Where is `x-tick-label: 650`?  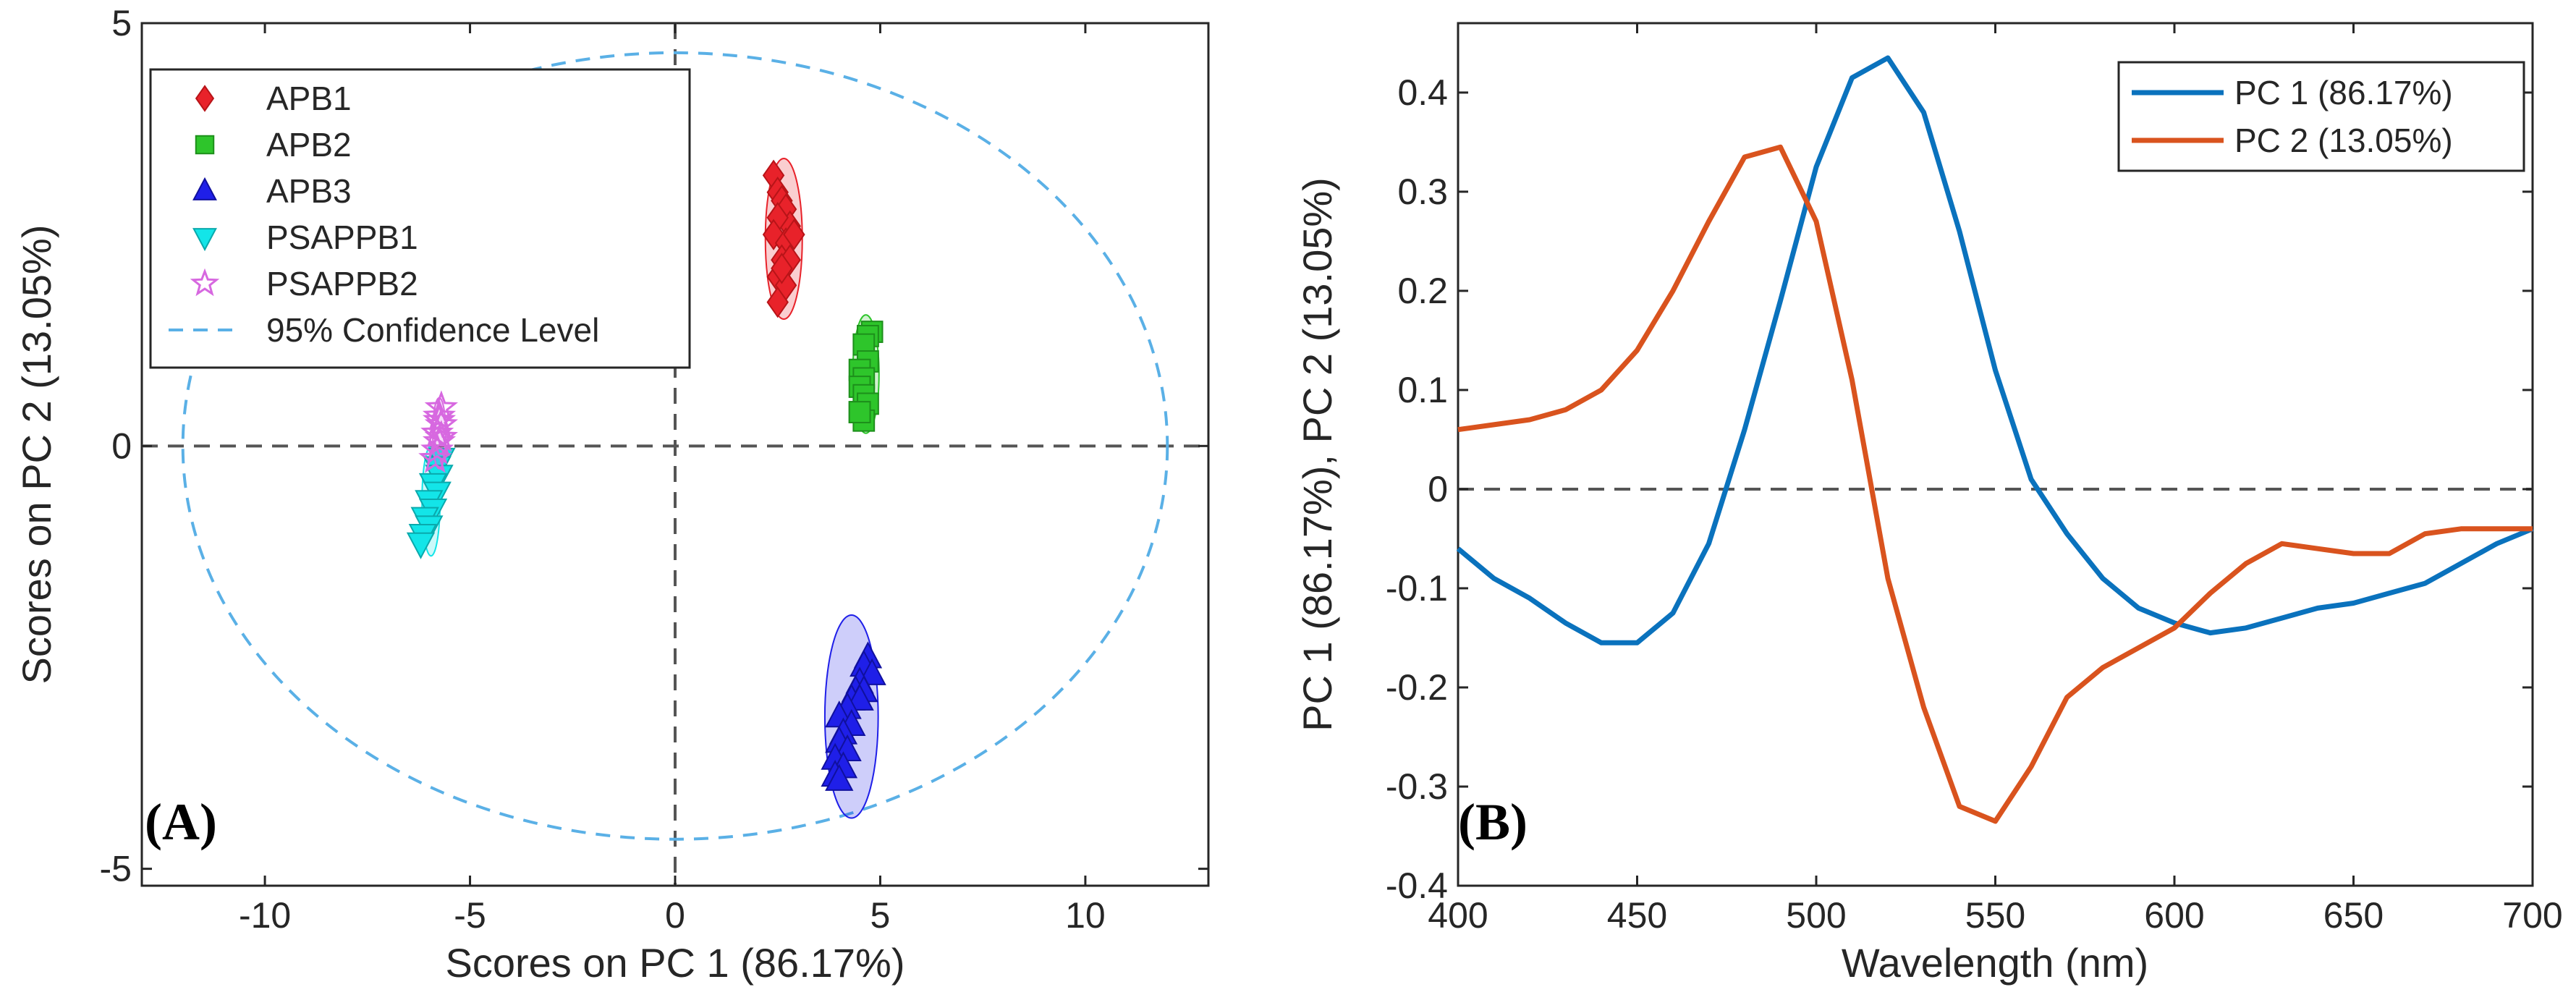
x-tick-label: 650 is located at coordinates (2353, 915).